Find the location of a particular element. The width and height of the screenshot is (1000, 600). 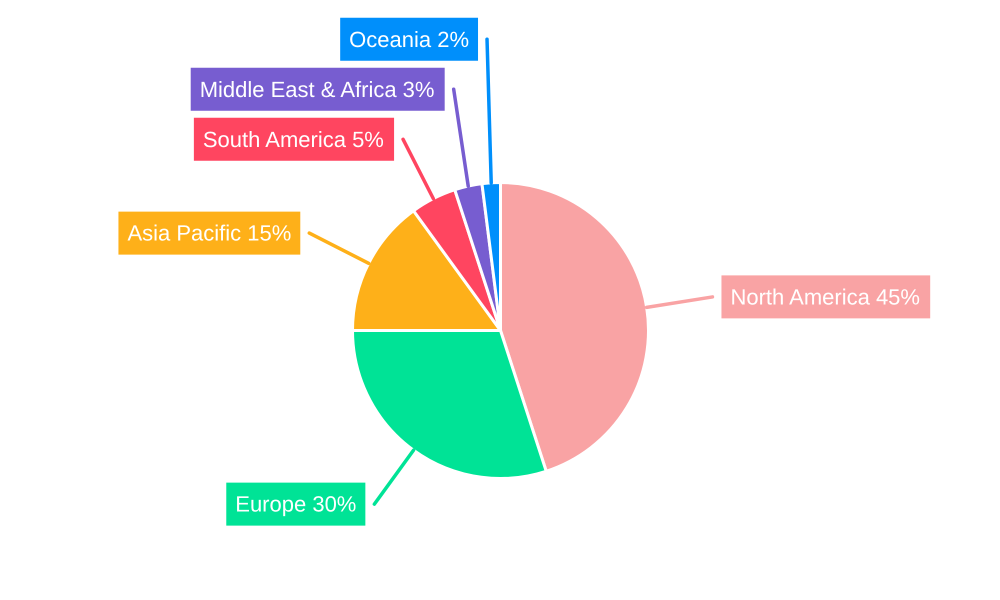

slice-label: Oceania 2% is located at coordinates (409, 39).